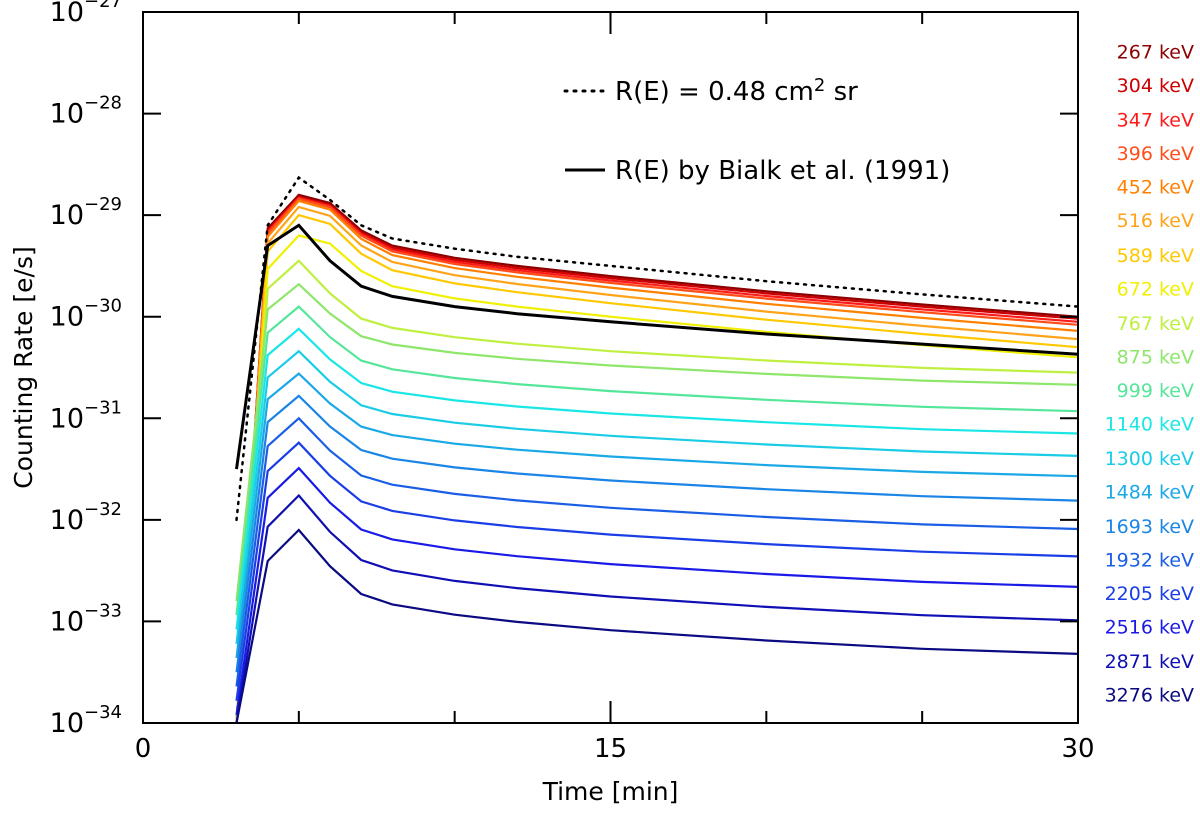 The height and width of the screenshot is (814, 1200). What do you see at coordinates (1155, 324) in the screenshot?
I see `energy-label: 767 keV` at bounding box center [1155, 324].